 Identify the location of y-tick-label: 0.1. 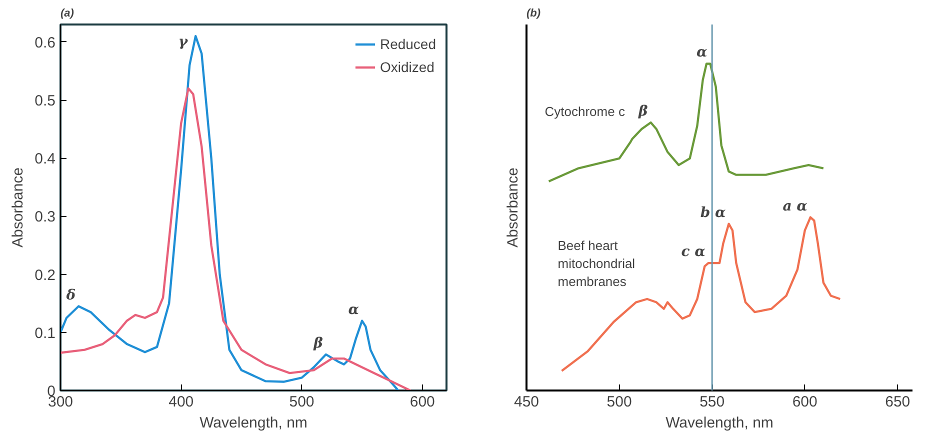
(45, 333).